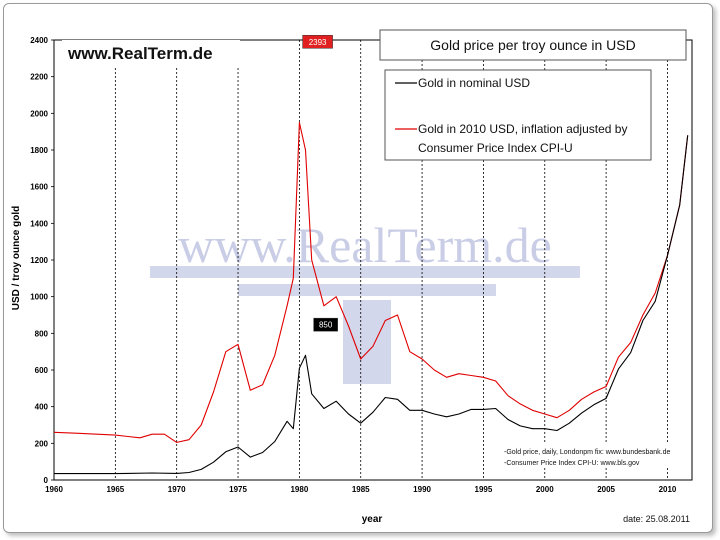 The width and height of the screenshot is (720, 540). What do you see at coordinates (299, 489) in the screenshot?
I see `x-tick-label: 1980` at bounding box center [299, 489].